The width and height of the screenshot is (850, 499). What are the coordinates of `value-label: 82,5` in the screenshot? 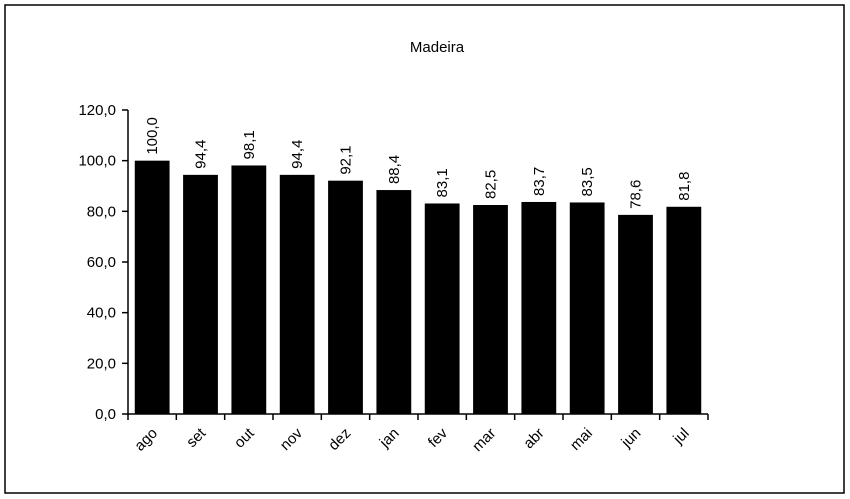 It's located at (491, 184).